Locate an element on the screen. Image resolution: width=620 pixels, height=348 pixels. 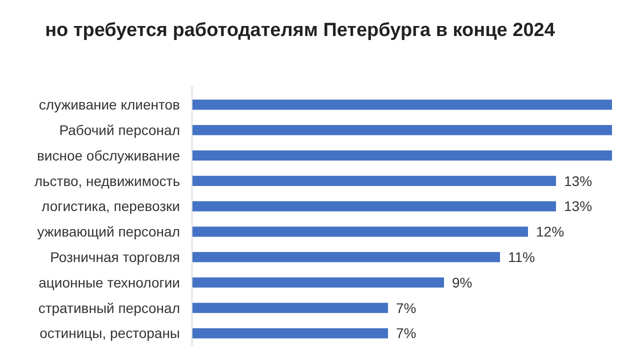
data-label: 12% is located at coordinates (550, 232).